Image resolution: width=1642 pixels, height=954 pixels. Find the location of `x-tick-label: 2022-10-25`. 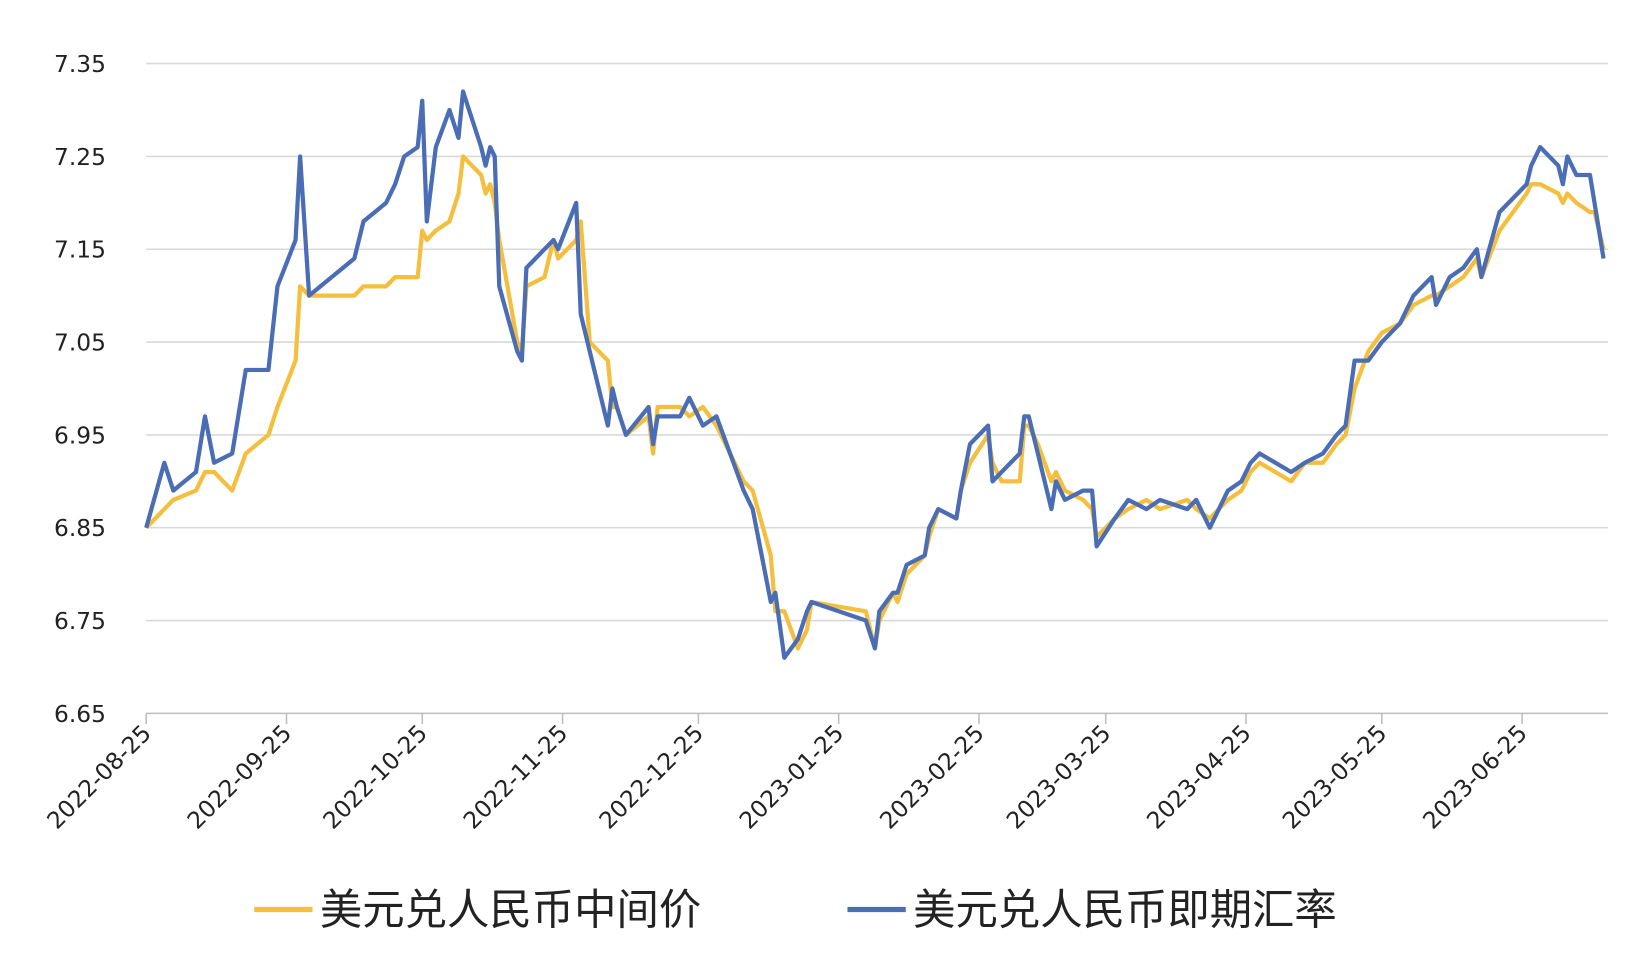

x-tick-label: 2022-10-25 is located at coordinates (375, 777).